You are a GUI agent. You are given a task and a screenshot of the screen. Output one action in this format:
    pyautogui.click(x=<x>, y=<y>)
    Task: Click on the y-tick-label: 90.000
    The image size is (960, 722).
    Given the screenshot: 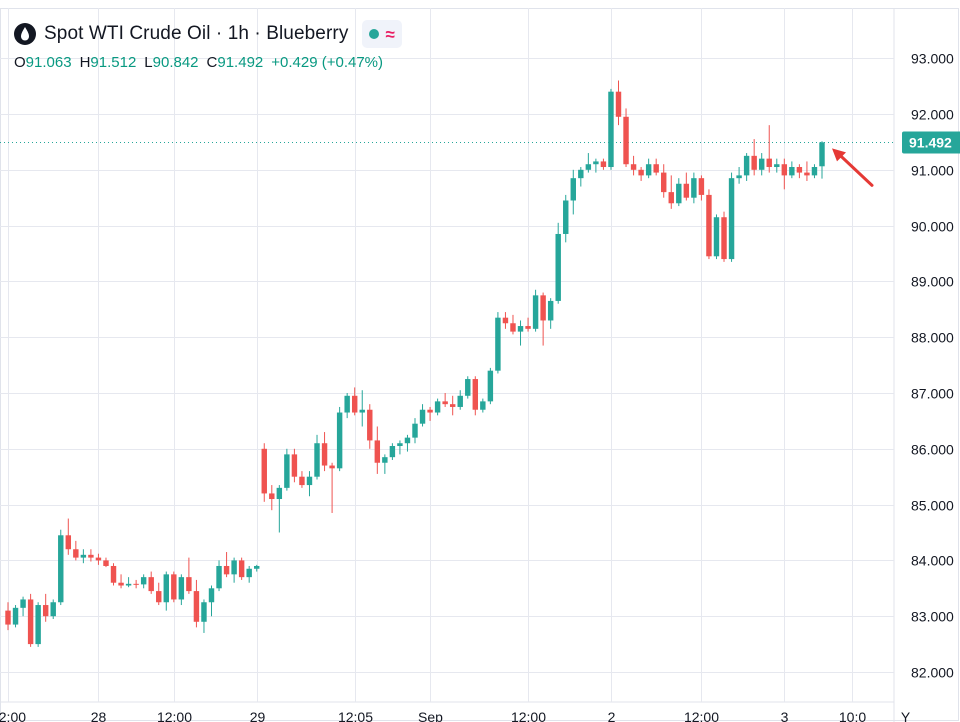 What is the action you would take?
    pyautogui.click(x=932, y=227)
    